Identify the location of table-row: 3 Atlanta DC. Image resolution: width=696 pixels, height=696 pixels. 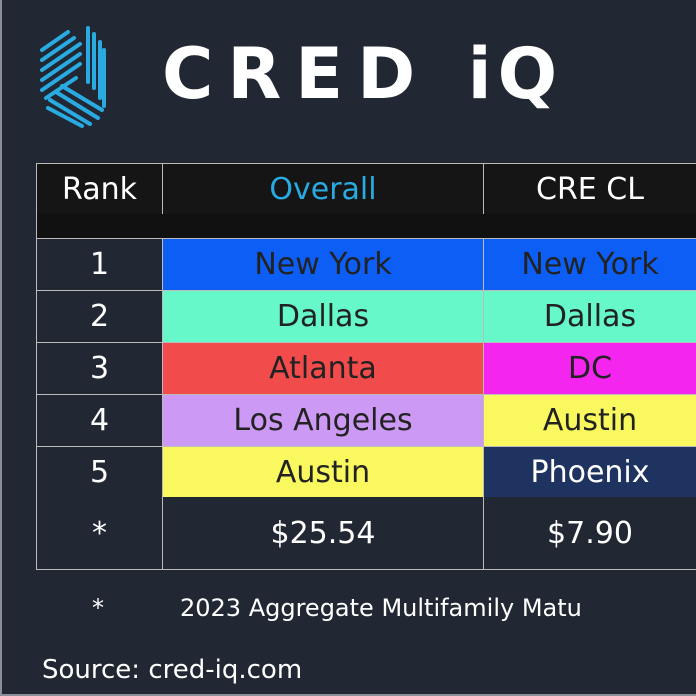
(366, 369).